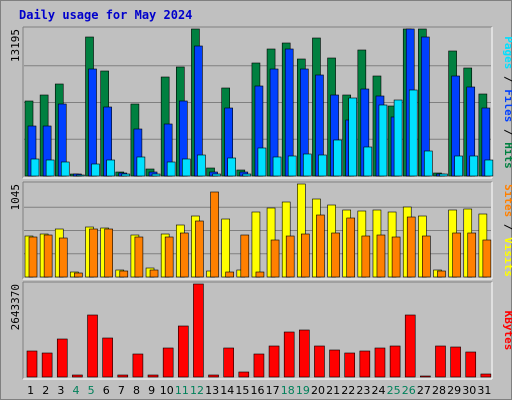  Describe the element at coordinates (258, 390) in the screenshot. I see `day-label-16: 16` at that location.